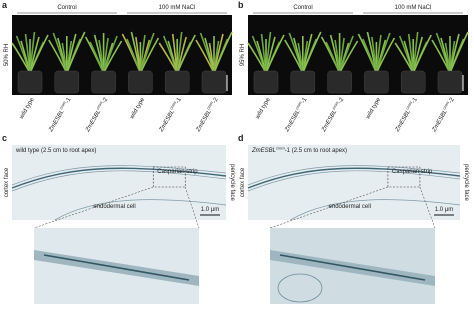  Describe the element at coordinates (241, 138) in the screenshot. I see `panel-label: d` at that location.